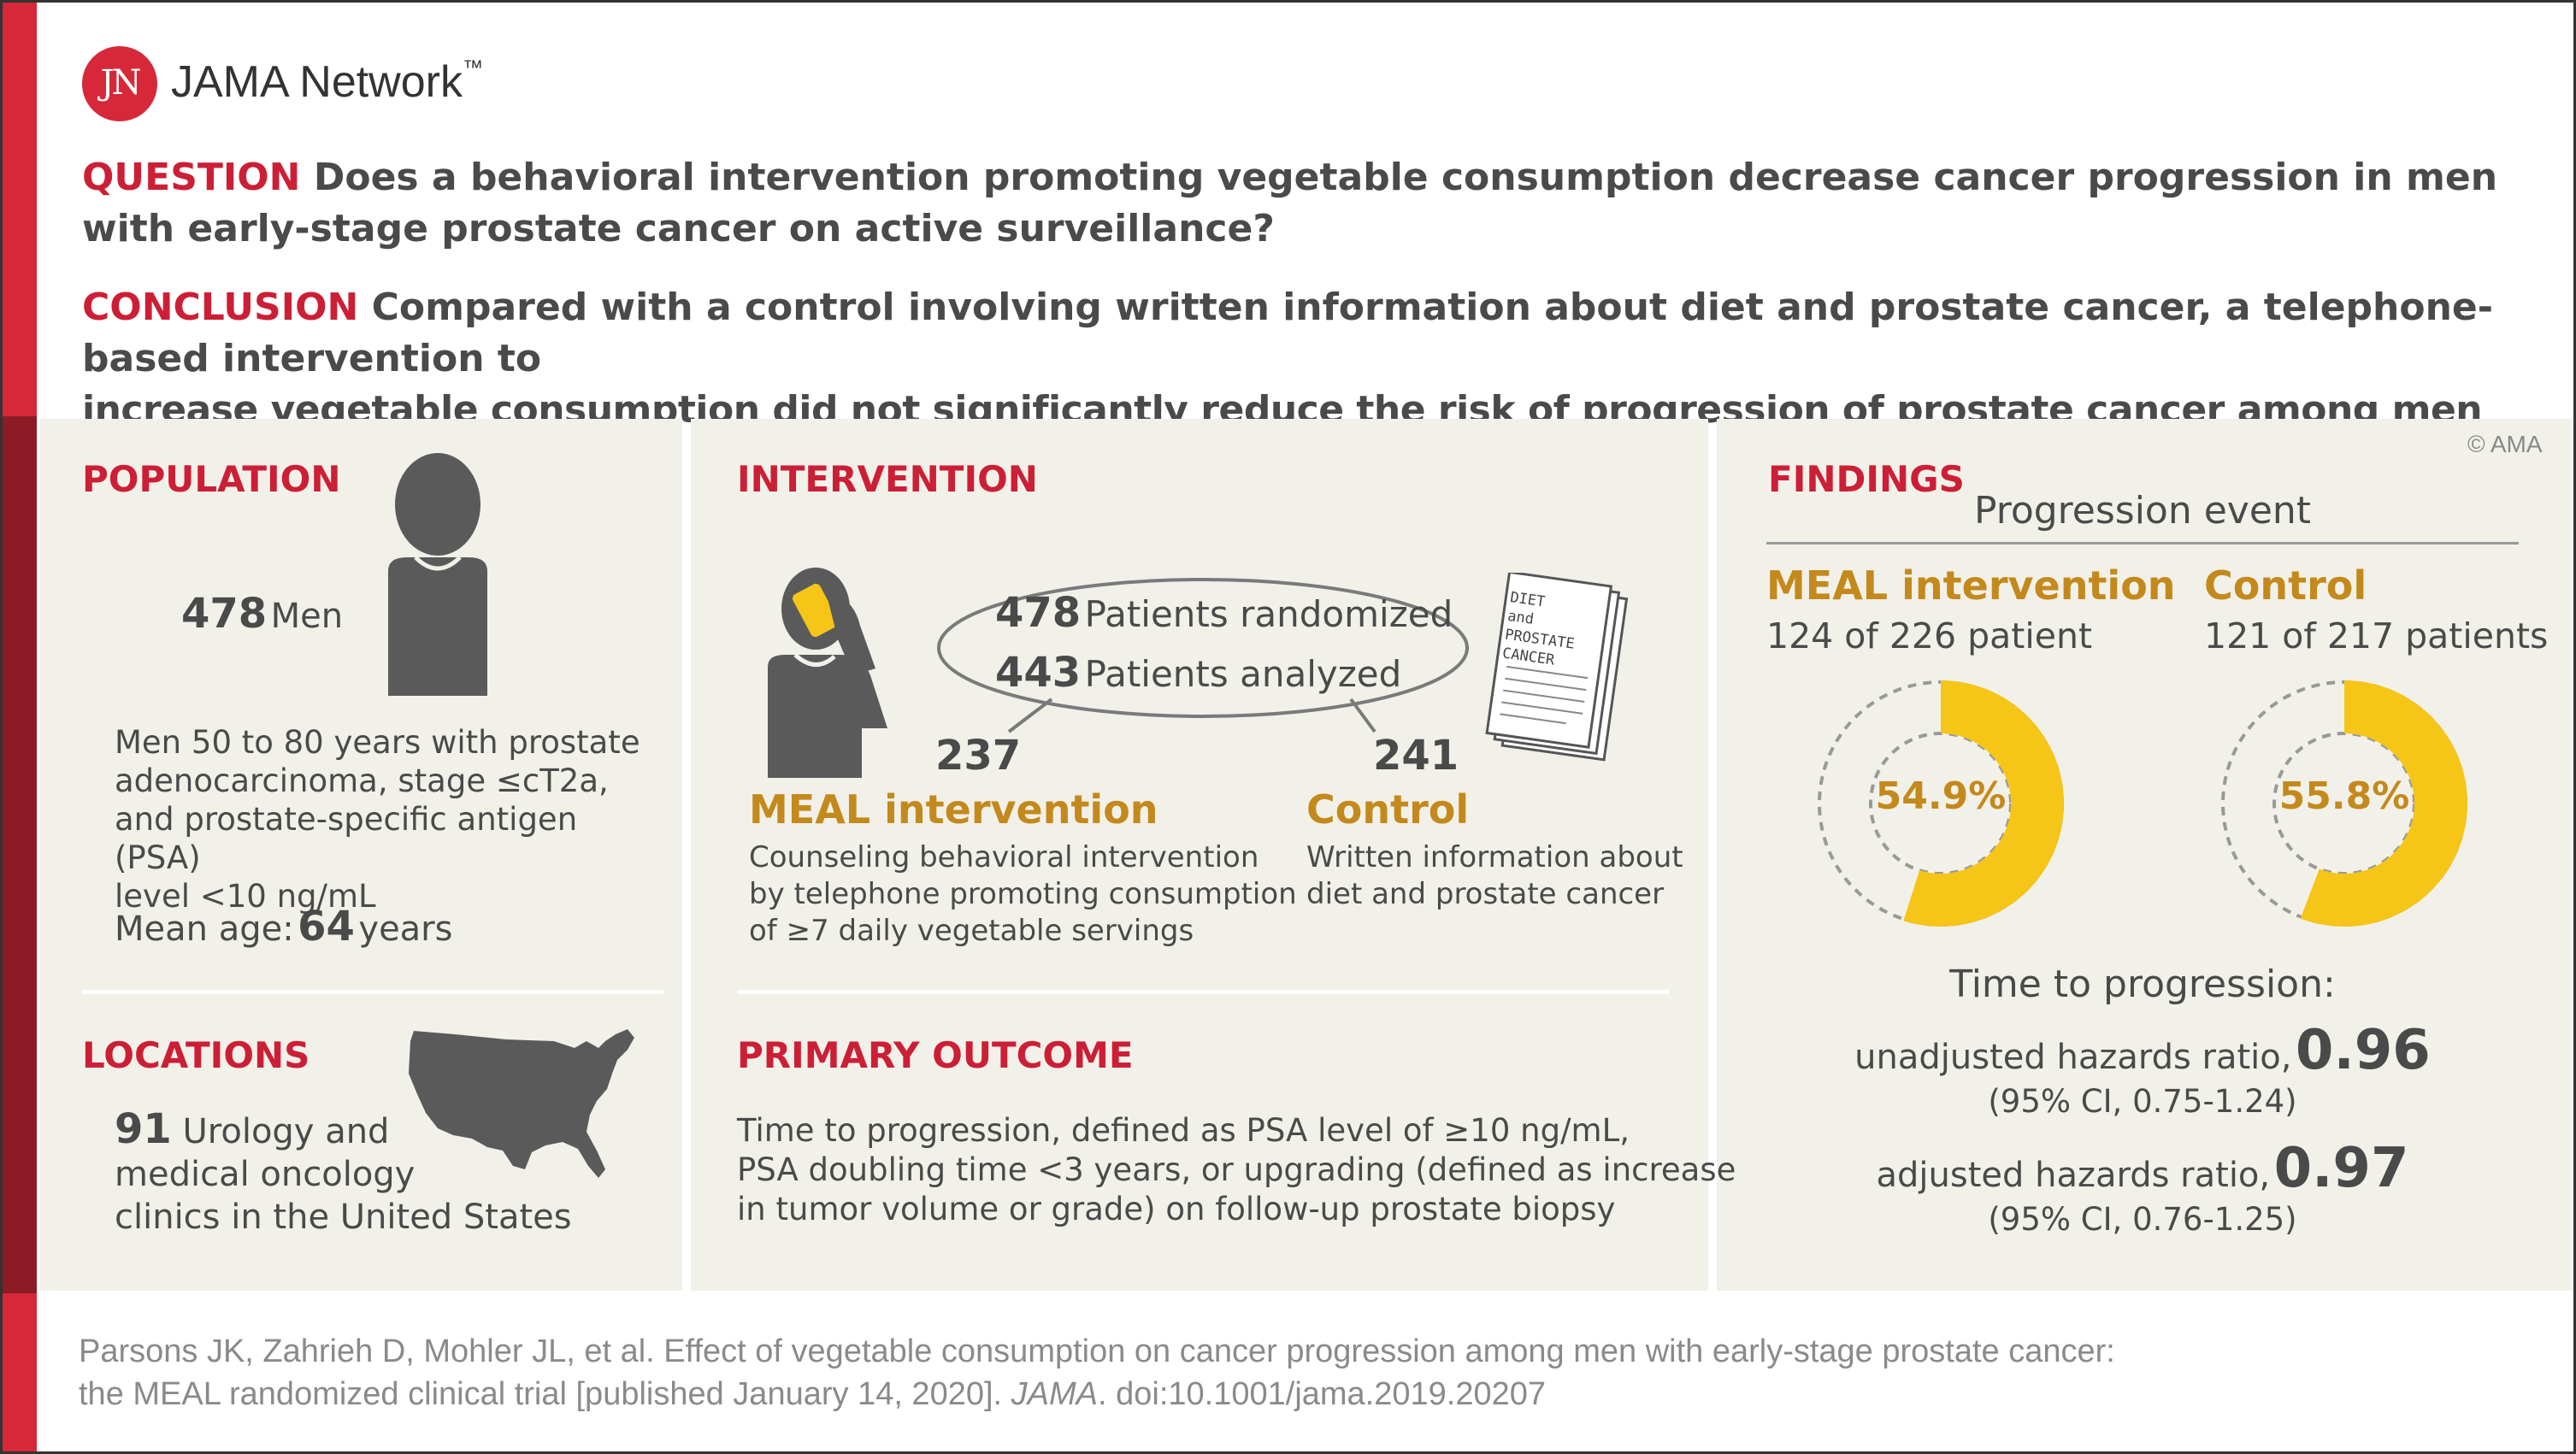 The height and width of the screenshot is (1454, 2576). I want to click on findings-meal-detail: 124 of 226 patient, so click(1930, 635).